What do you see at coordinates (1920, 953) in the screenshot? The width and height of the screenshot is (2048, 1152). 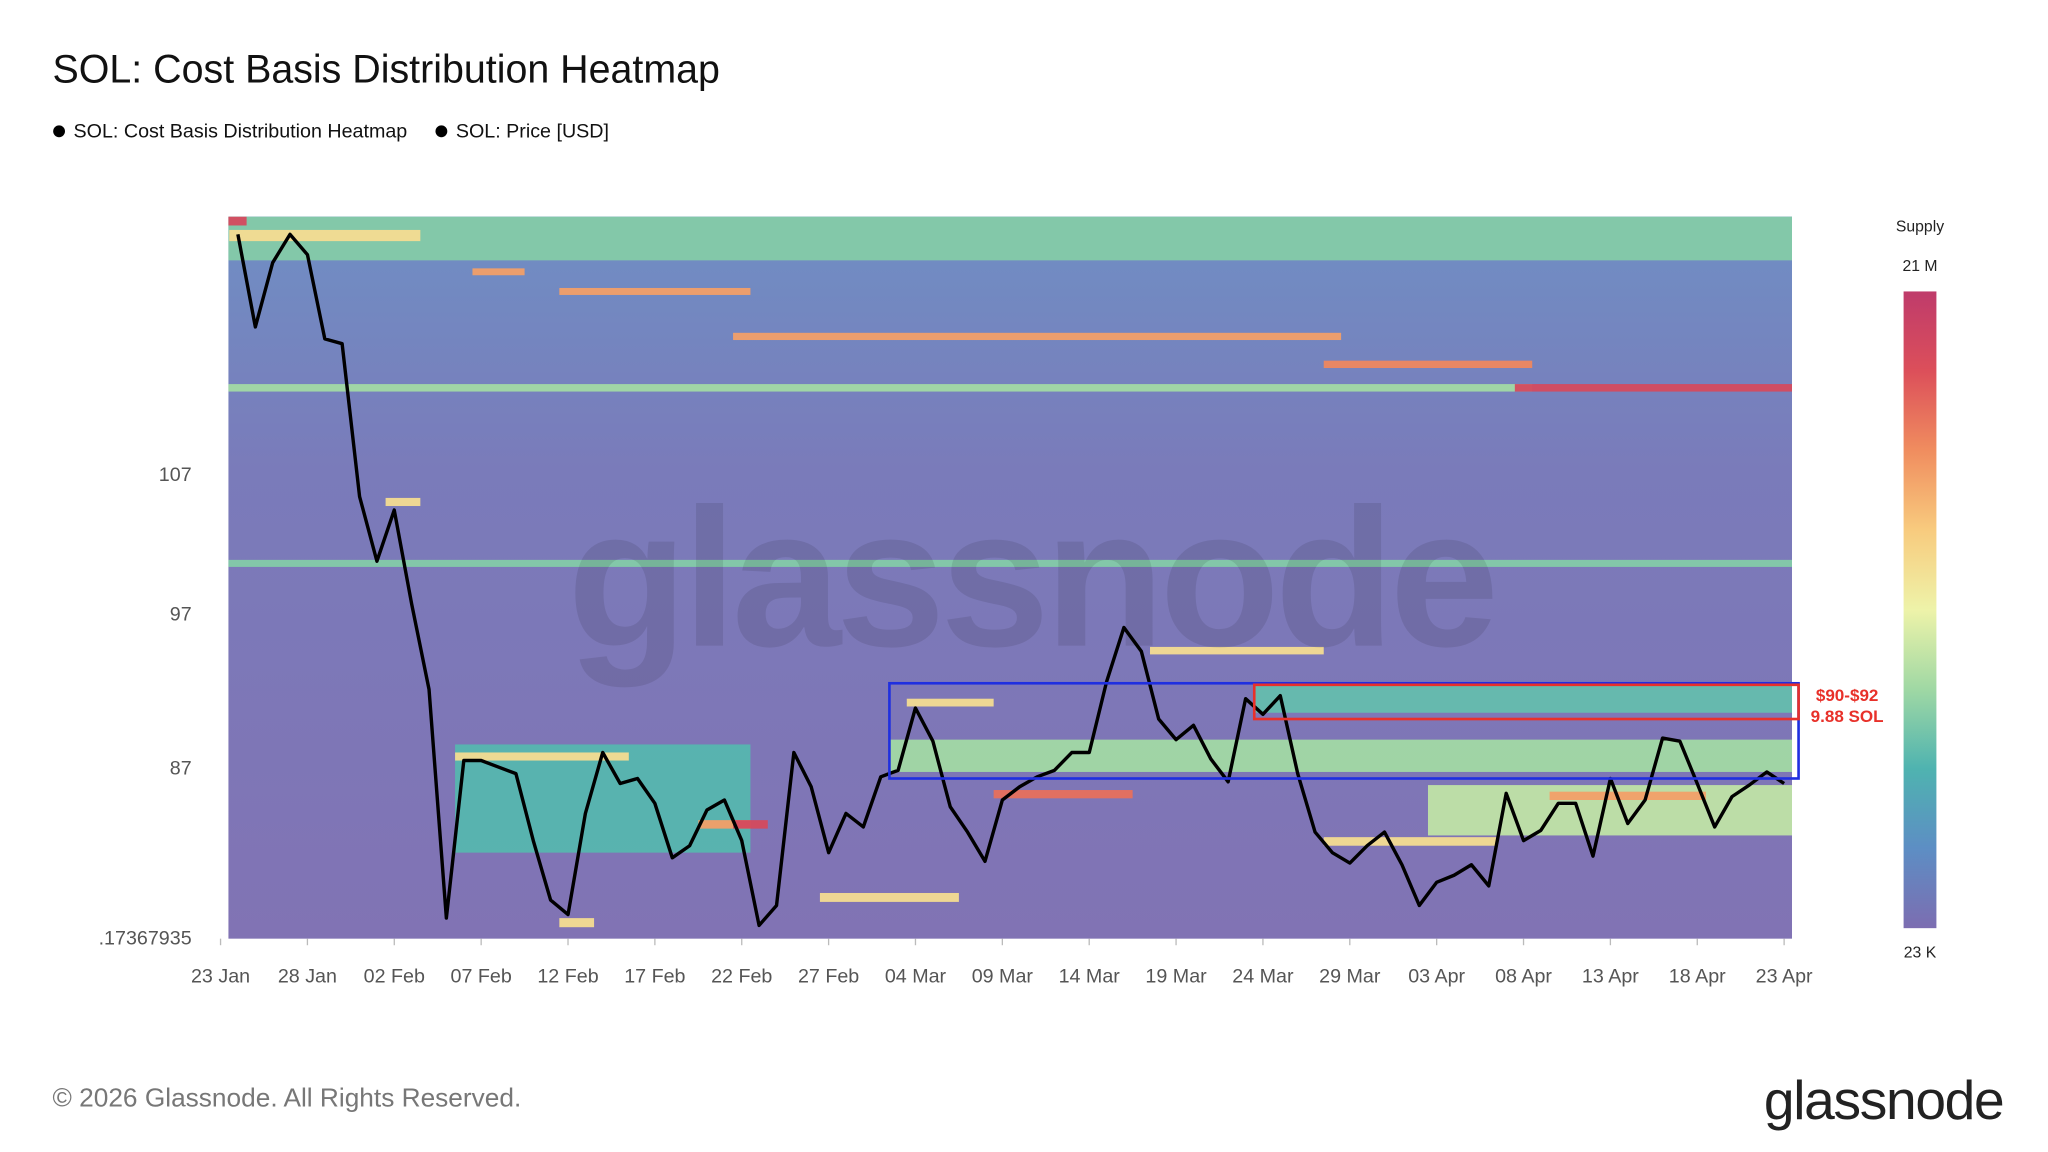 I see `colorbar-tick-label: 23 K` at bounding box center [1920, 953].